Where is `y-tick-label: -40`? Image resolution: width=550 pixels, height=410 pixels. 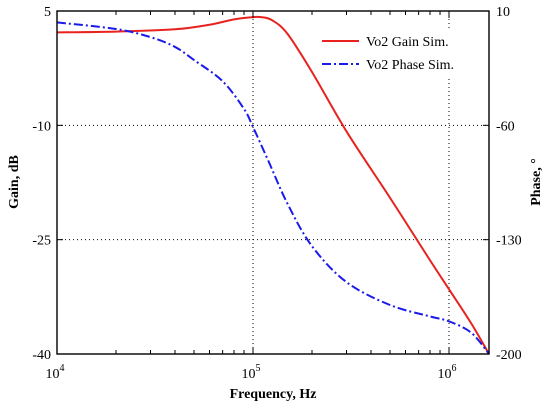 y-tick-label: -40 is located at coordinates (41, 355).